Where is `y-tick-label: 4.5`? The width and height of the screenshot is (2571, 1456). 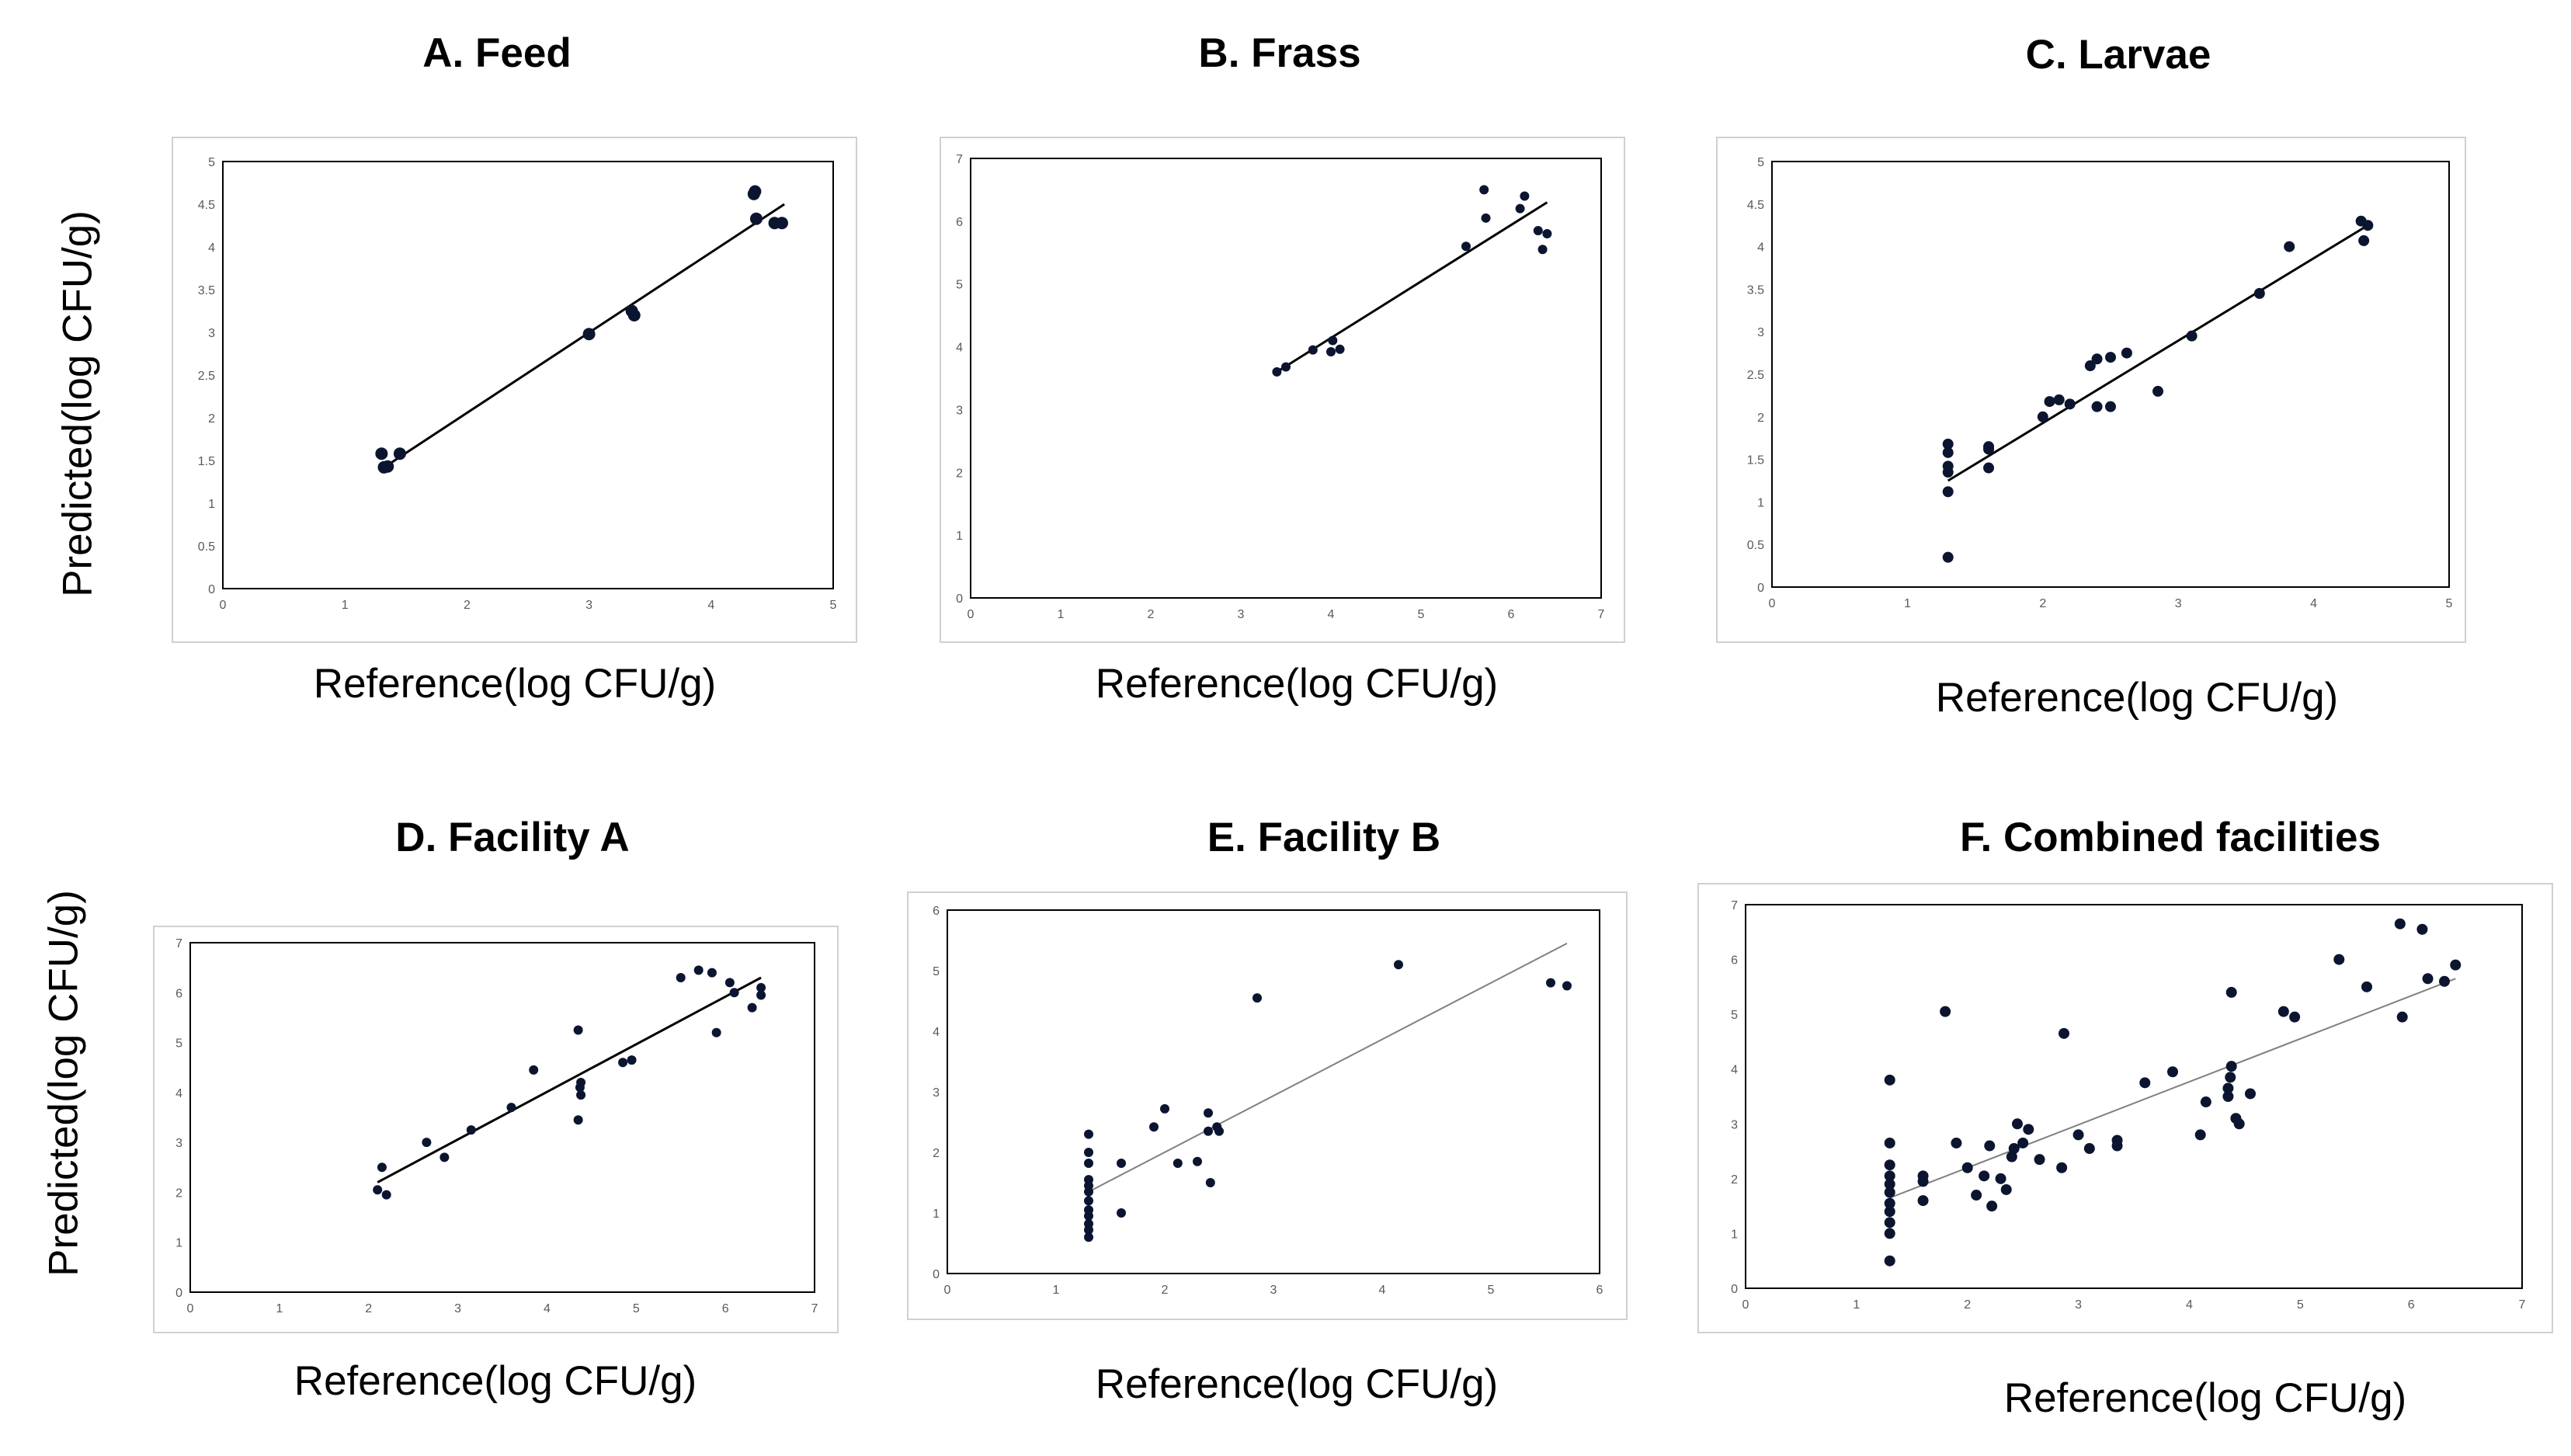 y-tick-label: 4.5 is located at coordinates (206, 206).